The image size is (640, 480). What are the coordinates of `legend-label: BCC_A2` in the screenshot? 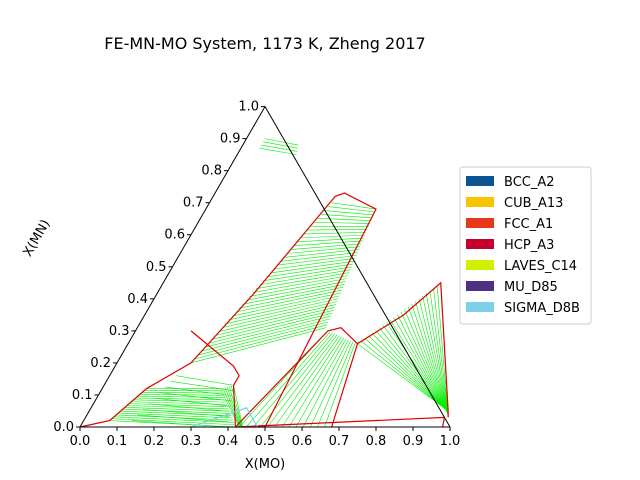 It's located at (529, 182).